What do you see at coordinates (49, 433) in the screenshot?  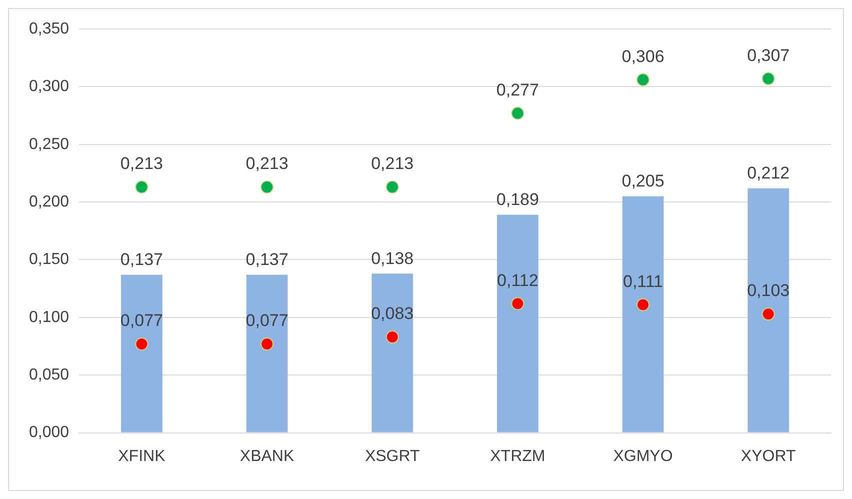 I see `y-tick-label: 0,000` at bounding box center [49, 433].